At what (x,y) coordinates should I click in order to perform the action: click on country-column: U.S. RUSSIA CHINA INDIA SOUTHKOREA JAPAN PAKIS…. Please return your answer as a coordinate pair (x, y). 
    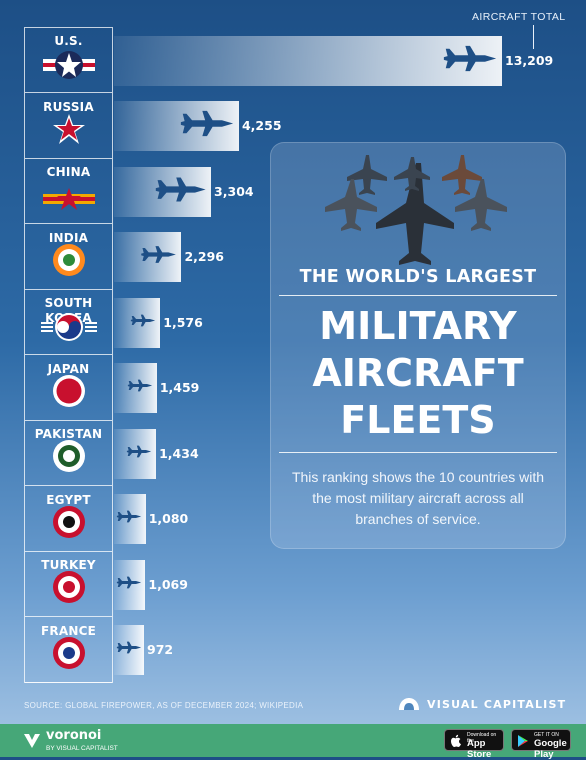
    Looking at the image, I should click on (68, 355).